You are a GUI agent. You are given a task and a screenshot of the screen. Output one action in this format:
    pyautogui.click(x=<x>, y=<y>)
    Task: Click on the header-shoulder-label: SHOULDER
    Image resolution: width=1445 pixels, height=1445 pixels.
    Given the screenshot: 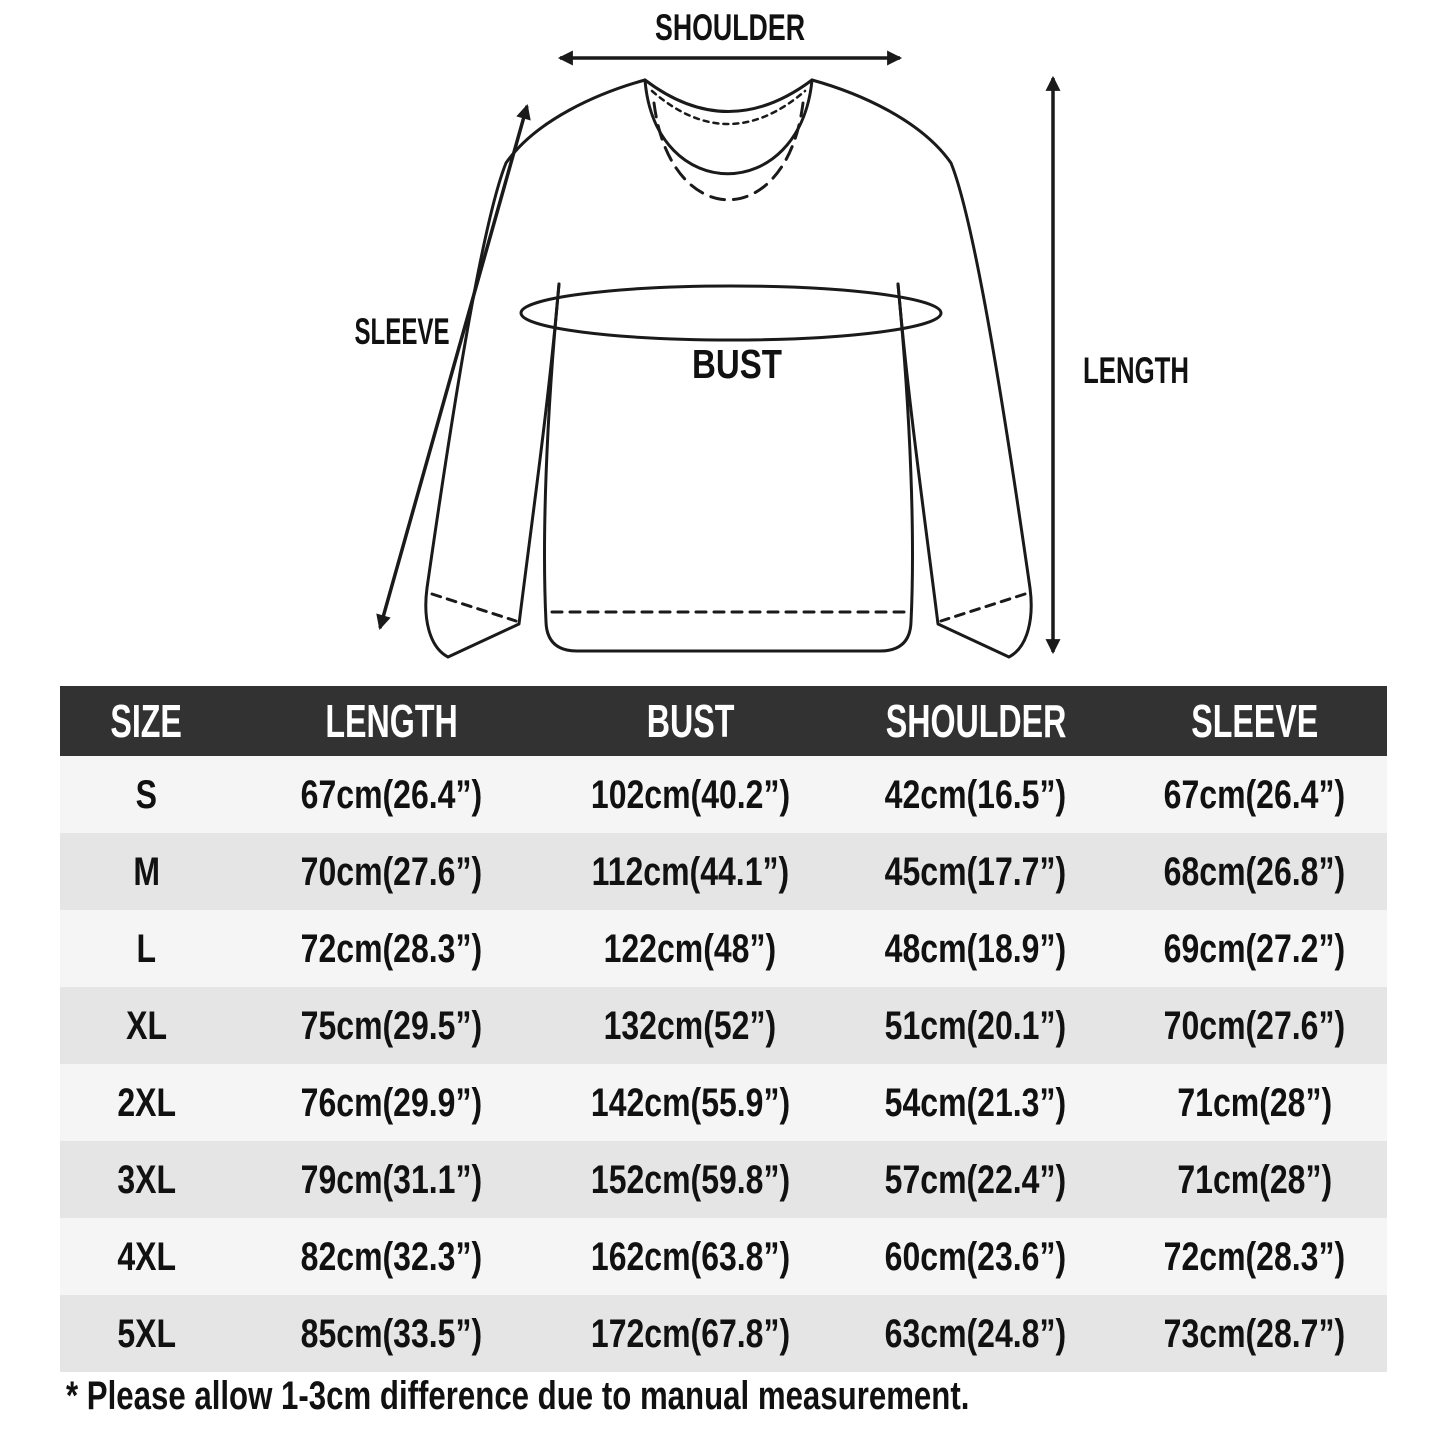 What is the action you would take?
    pyautogui.click(x=975, y=721)
    